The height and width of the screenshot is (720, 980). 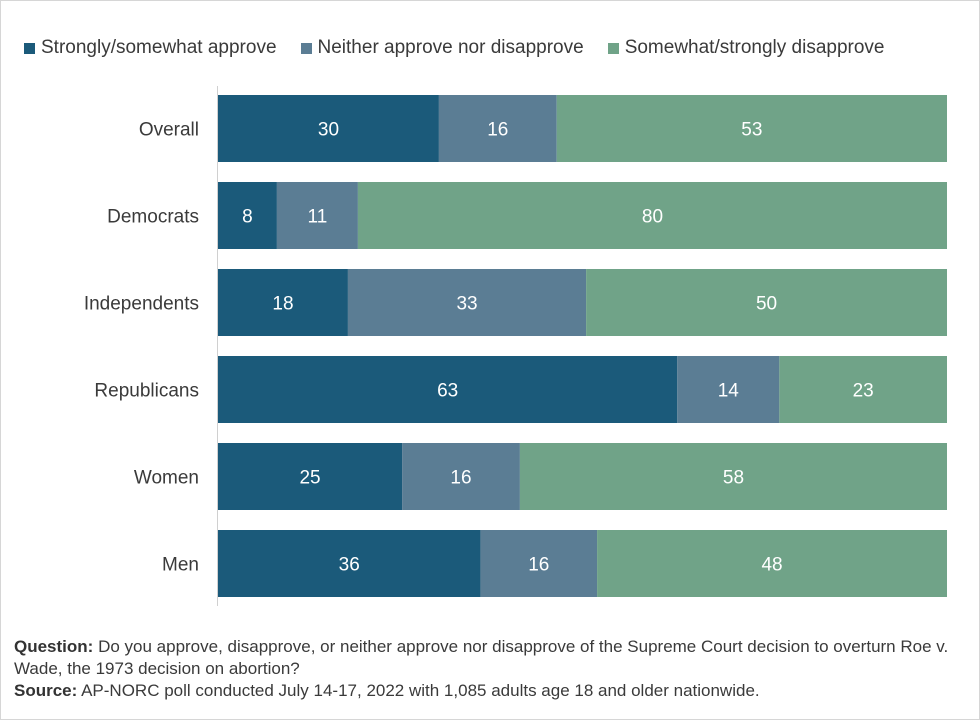 I want to click on category-label: Republicans, so click(x=146, y=391).